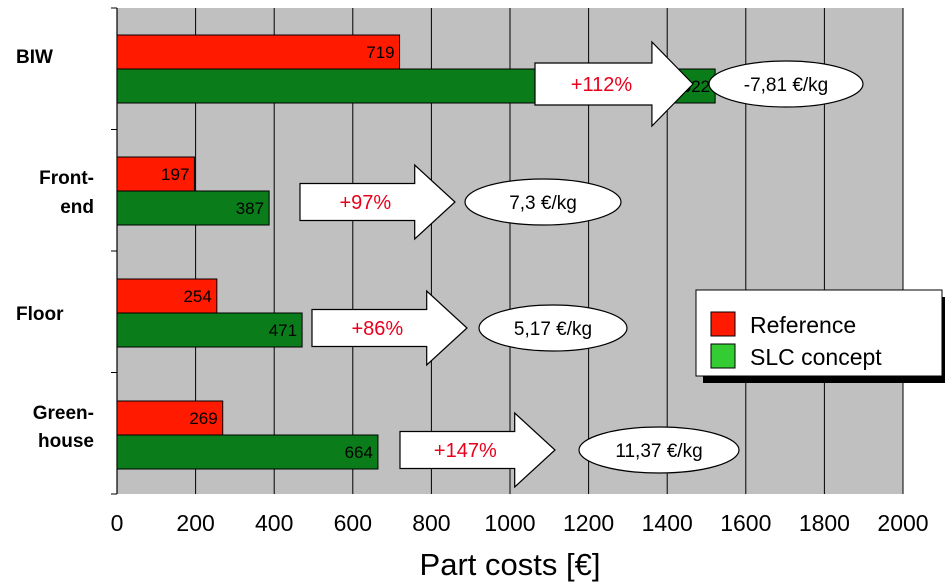  What do you see at coordinates (63, 413) in the screenshot?
I see `category-label: Green-` at bounding box center [63, 413].